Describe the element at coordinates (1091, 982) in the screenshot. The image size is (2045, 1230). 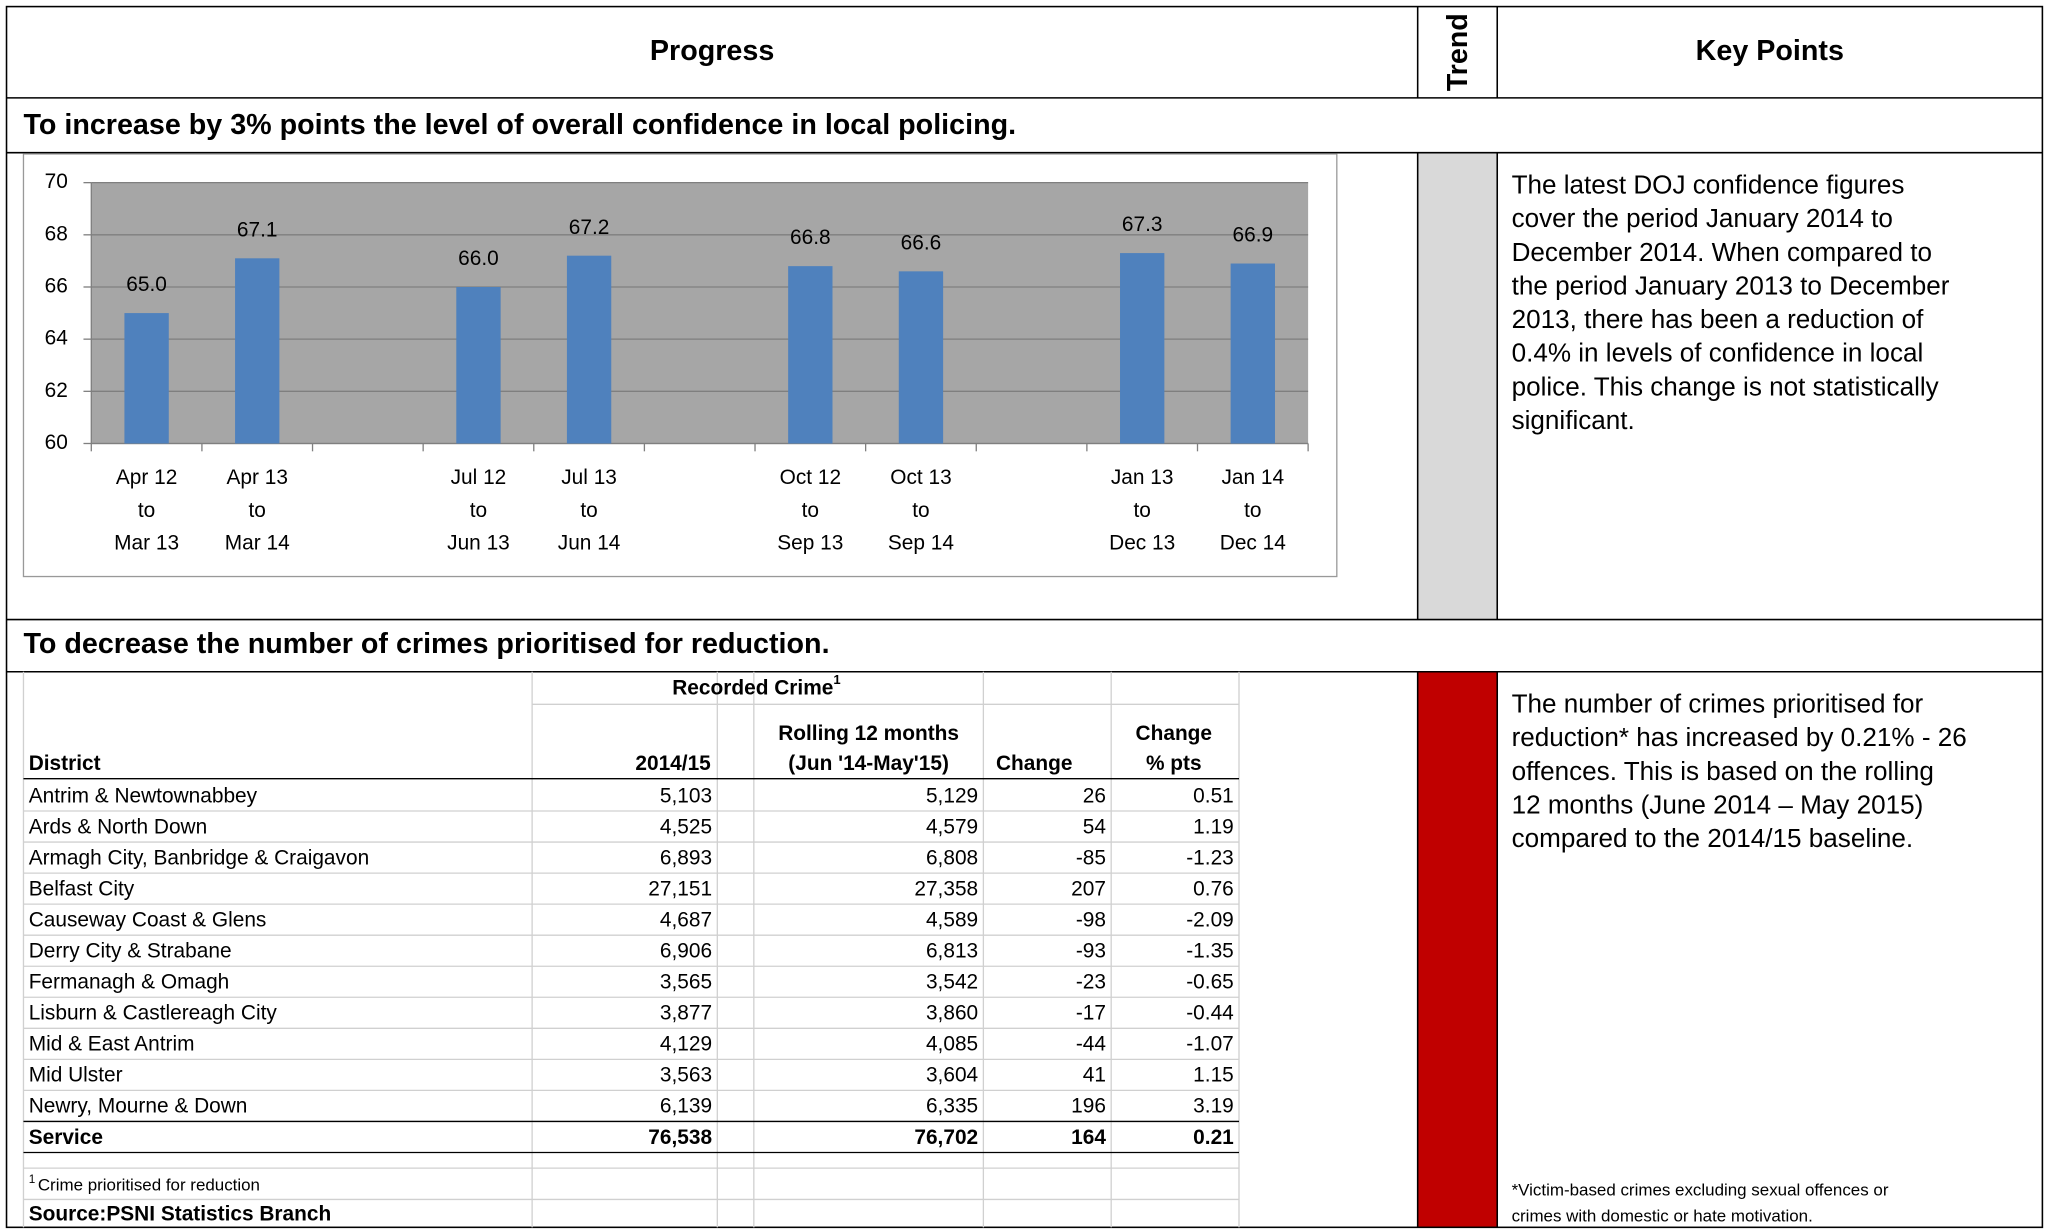
I see `table-cell: -23` at that location.